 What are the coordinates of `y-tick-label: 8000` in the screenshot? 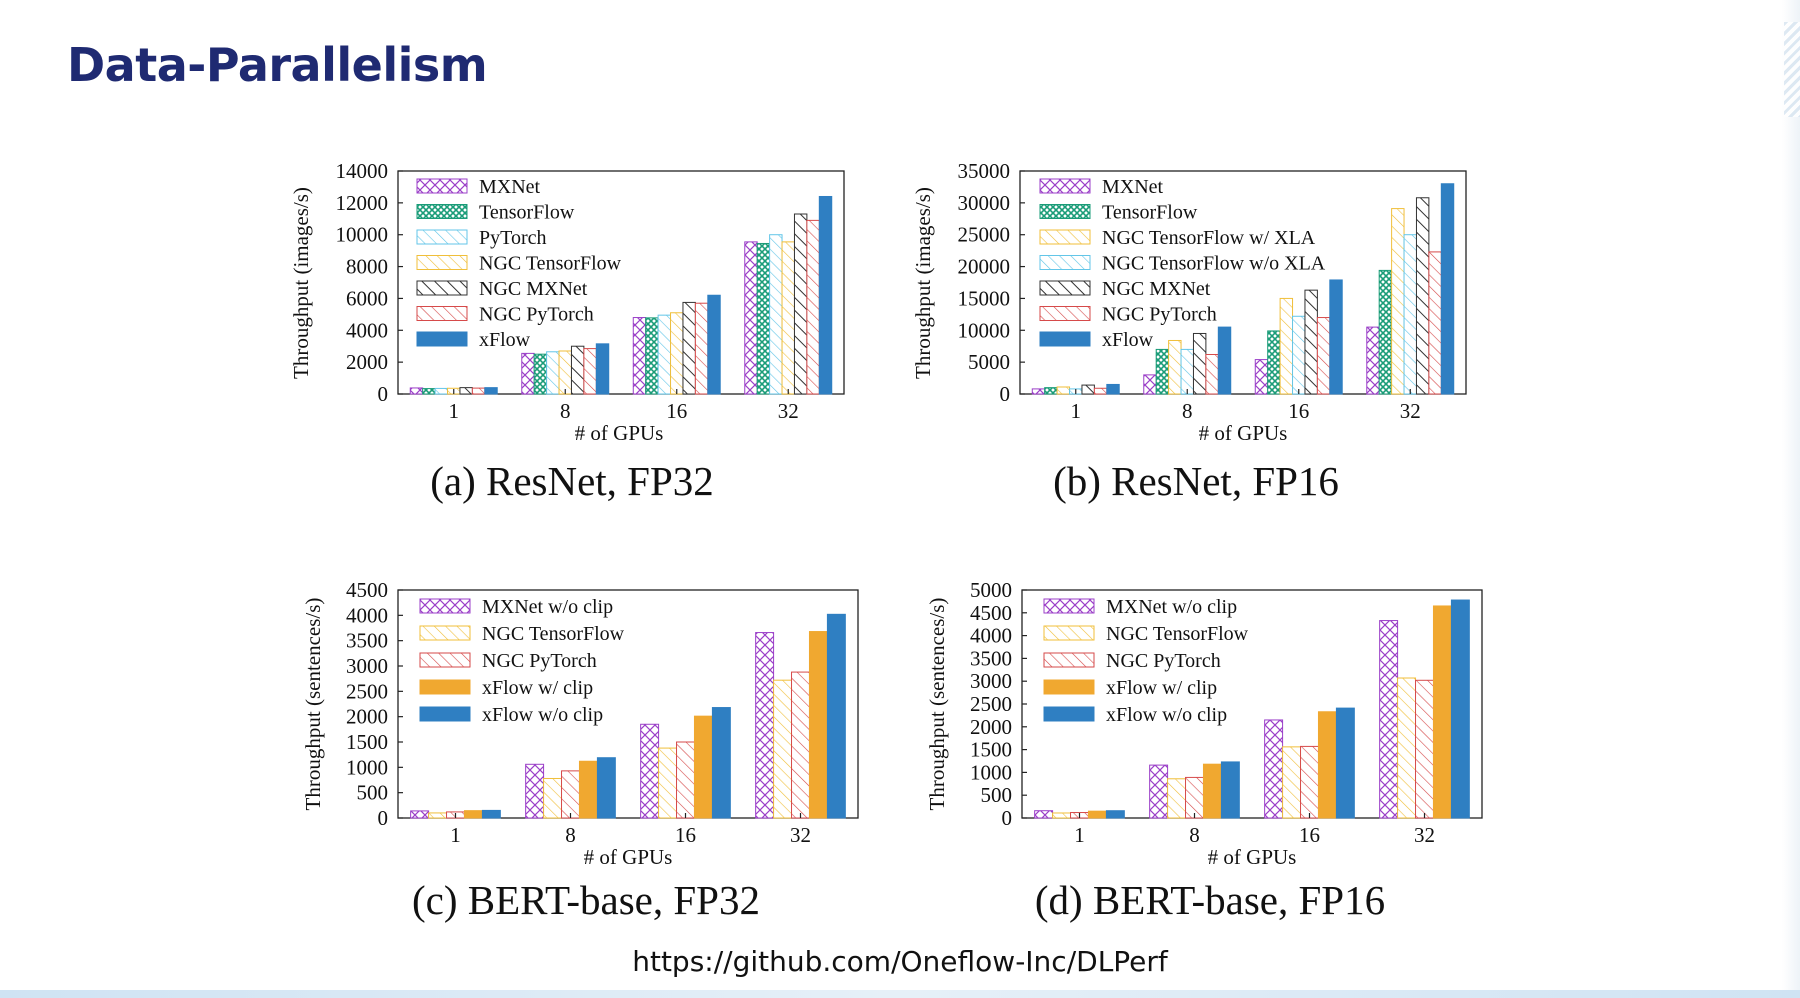 It's located at (367, 267).